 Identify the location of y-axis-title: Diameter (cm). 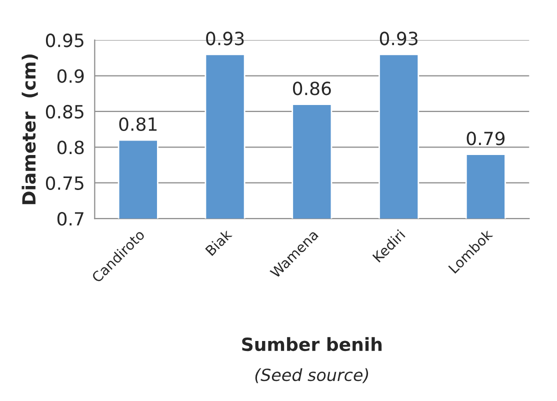
(30, 129).